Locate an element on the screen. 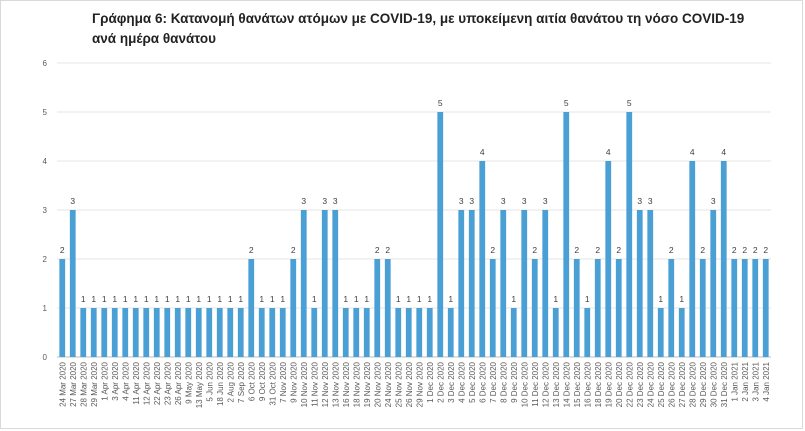 This screenshot has width=805, height=431. x-tick-label: 29 Mar 2020 is located at coordinates (94, 383).